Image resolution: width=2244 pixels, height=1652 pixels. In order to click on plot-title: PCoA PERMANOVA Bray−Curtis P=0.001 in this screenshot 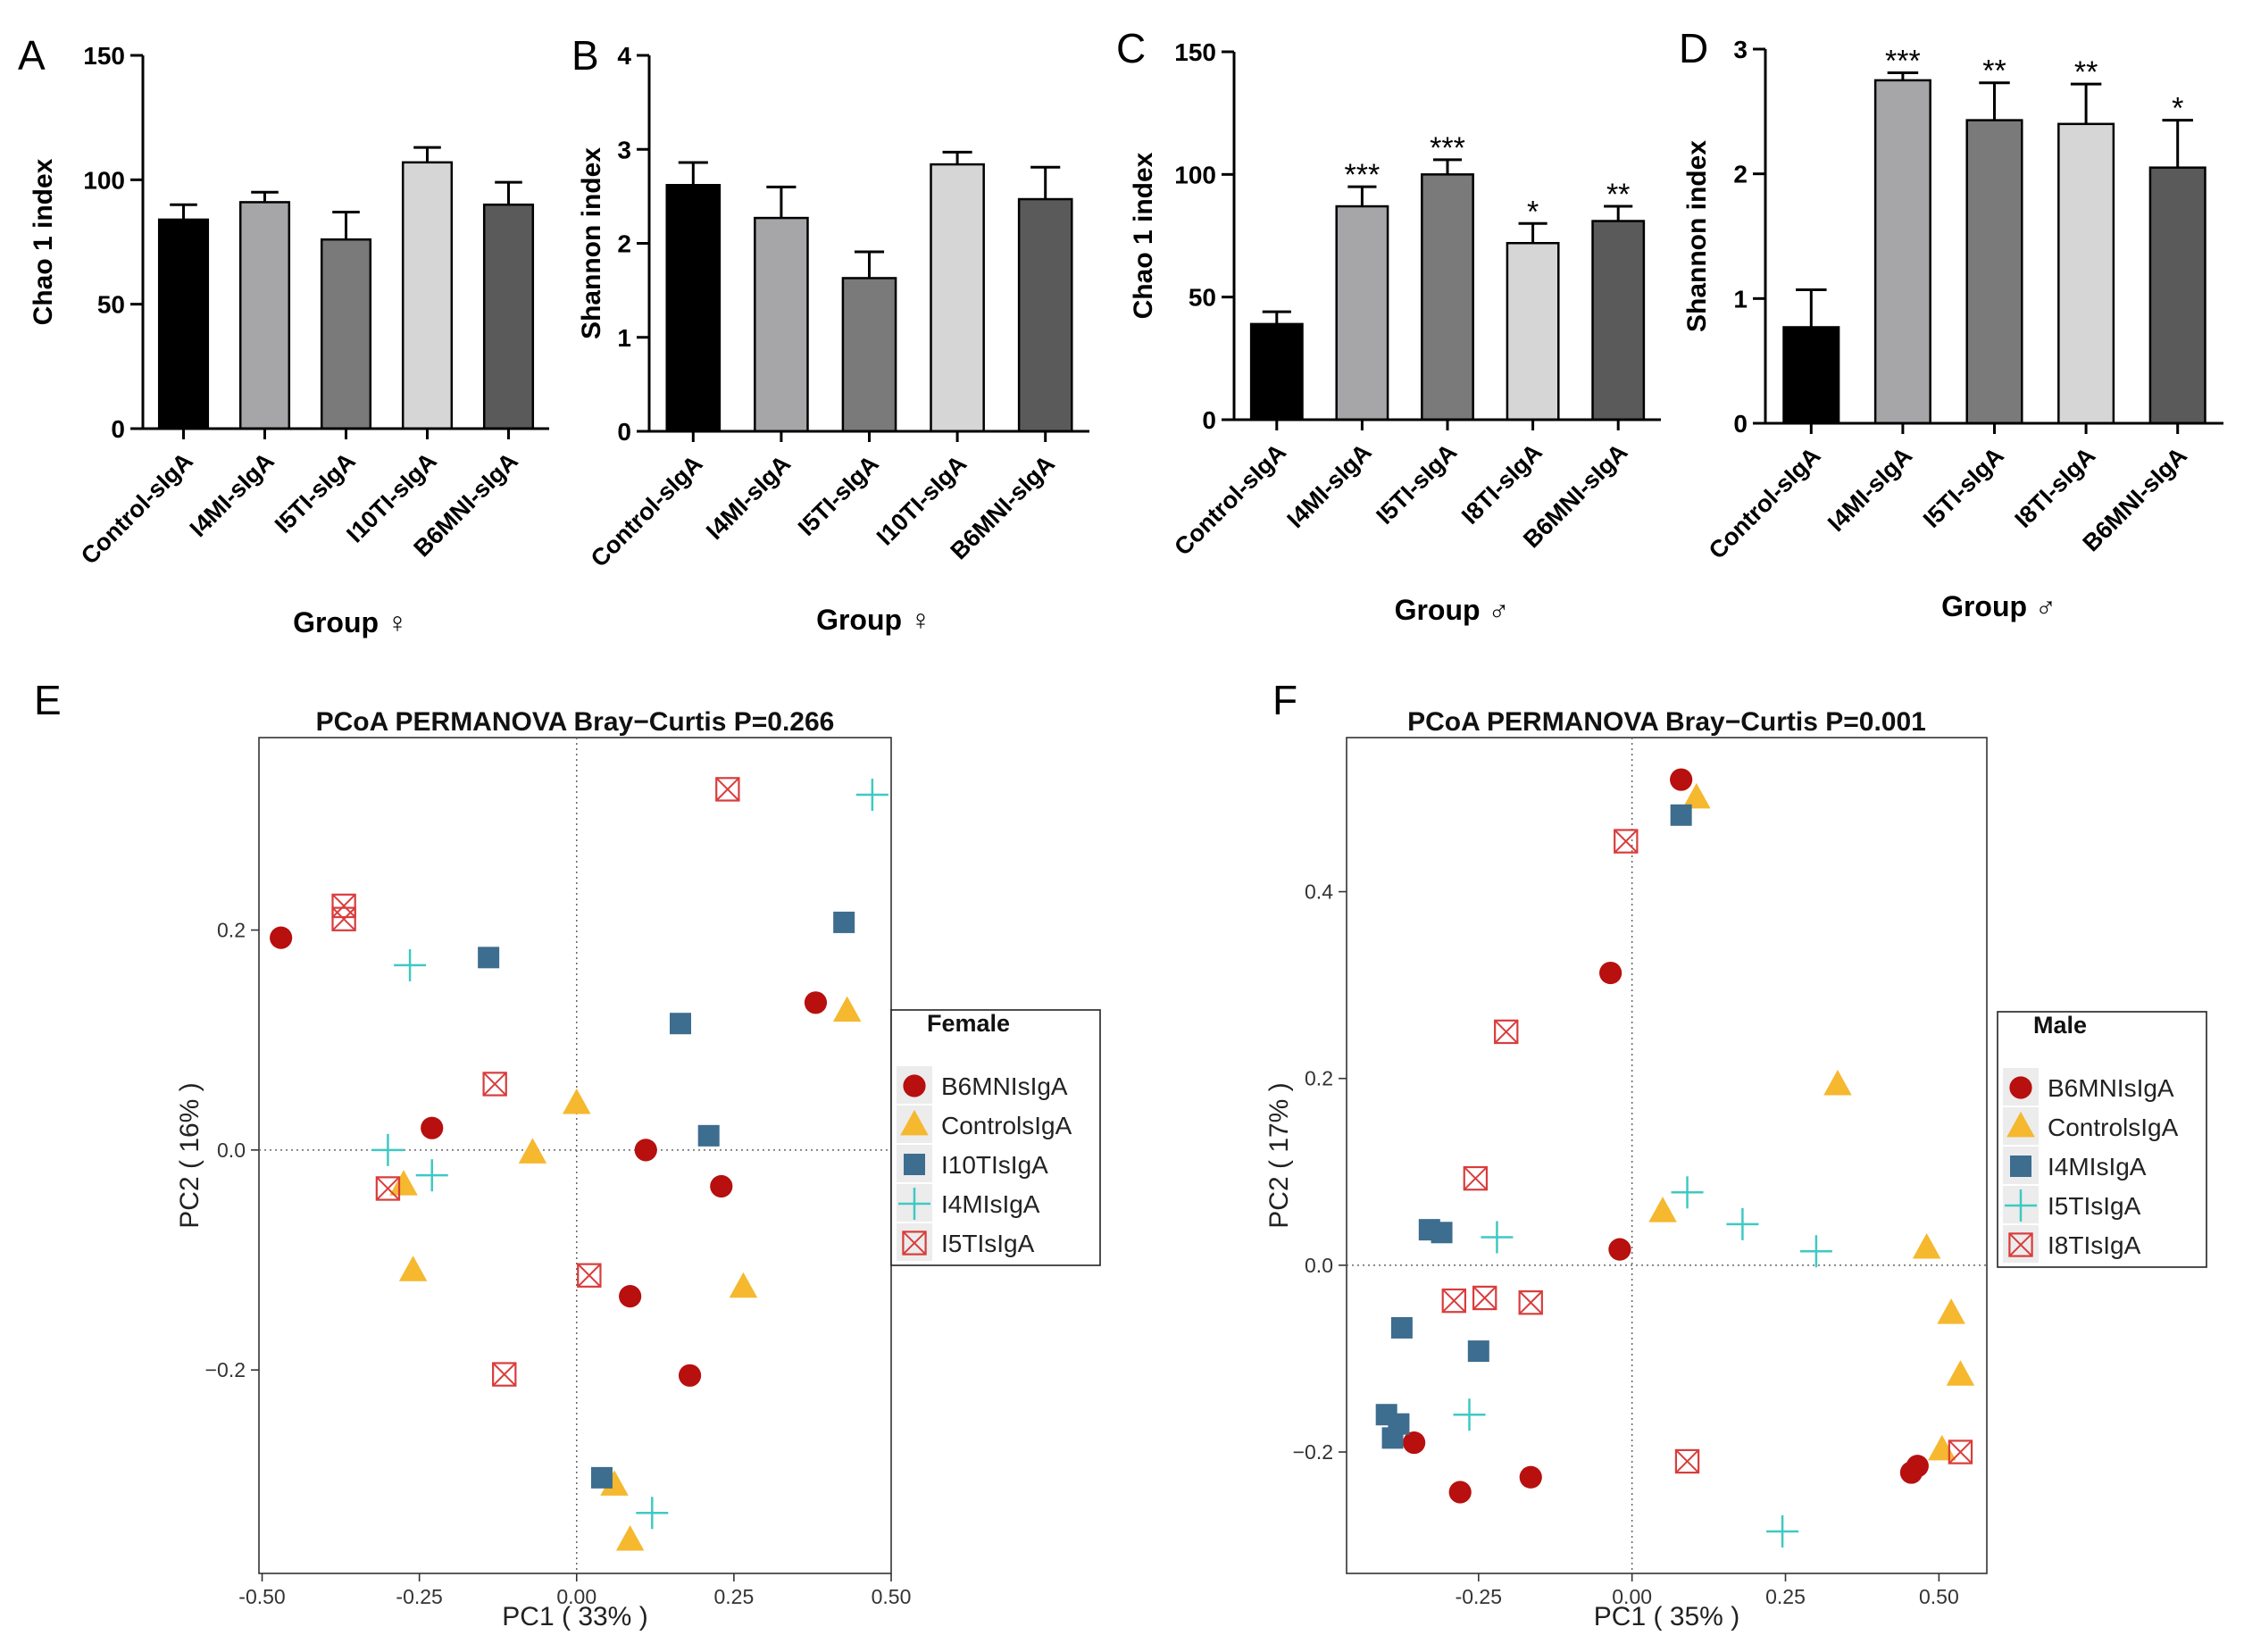, I will do `click(1667, 722)`.